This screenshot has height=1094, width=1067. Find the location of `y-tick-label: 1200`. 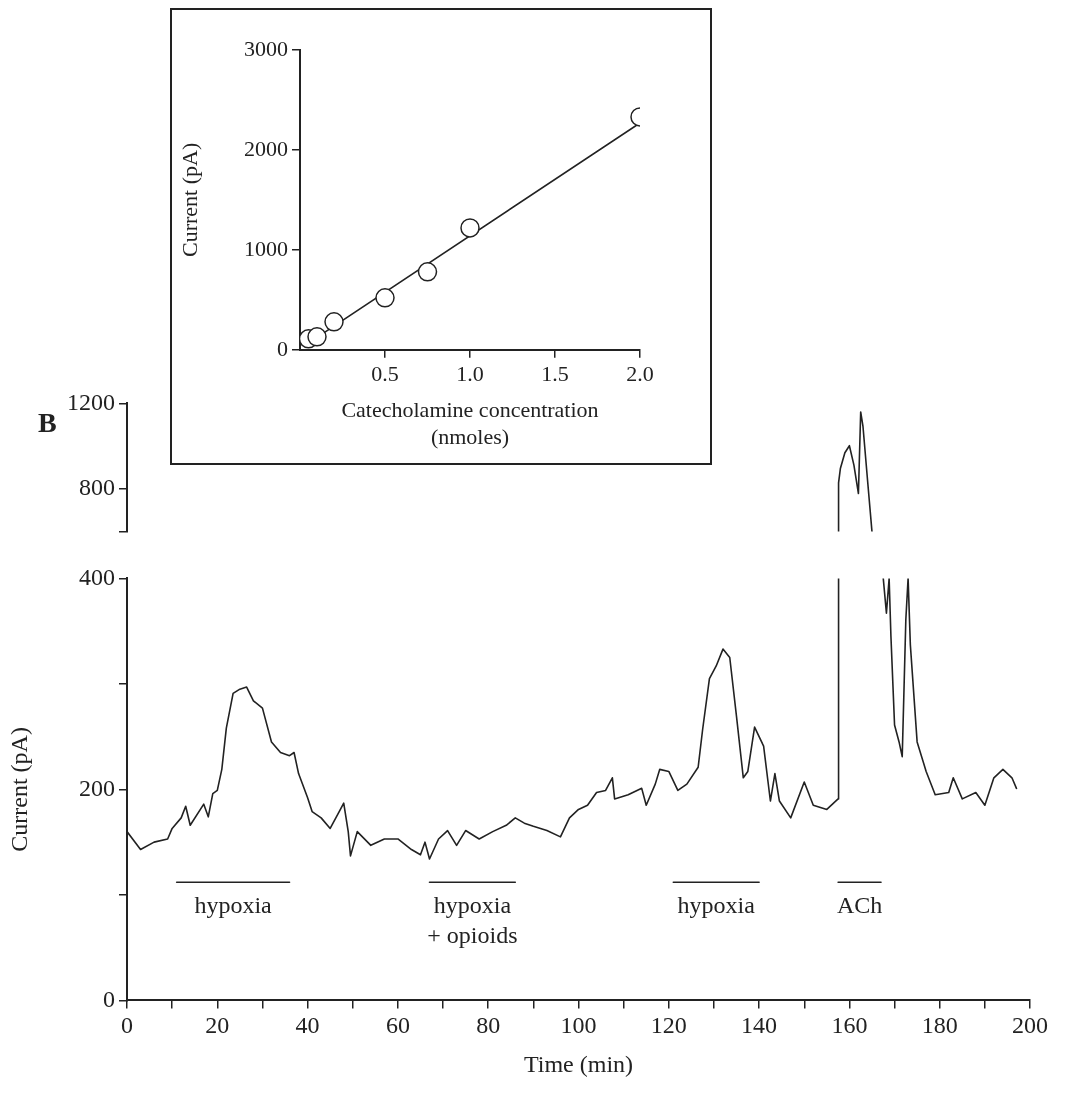

y-tick-label: 1200 is located at coordinates (91, 401).